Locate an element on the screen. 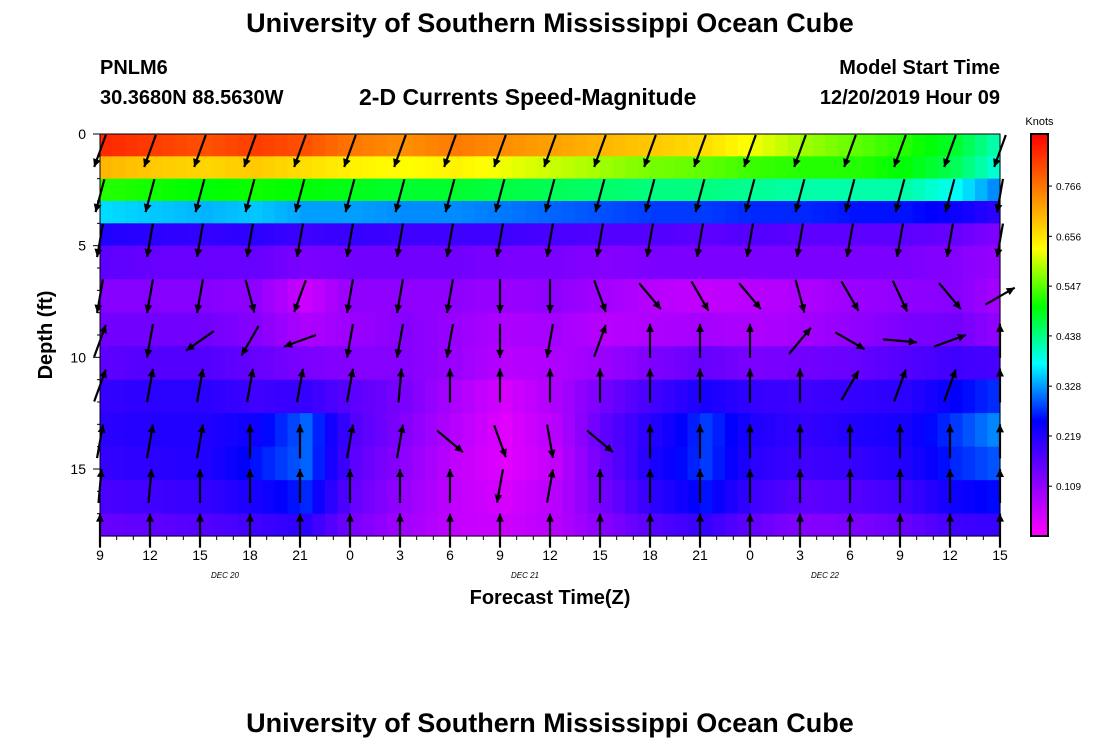 The width and height of the screenshot is (1100, 750). colorbar-unit: Knots is located at coordinates (1039, 122).